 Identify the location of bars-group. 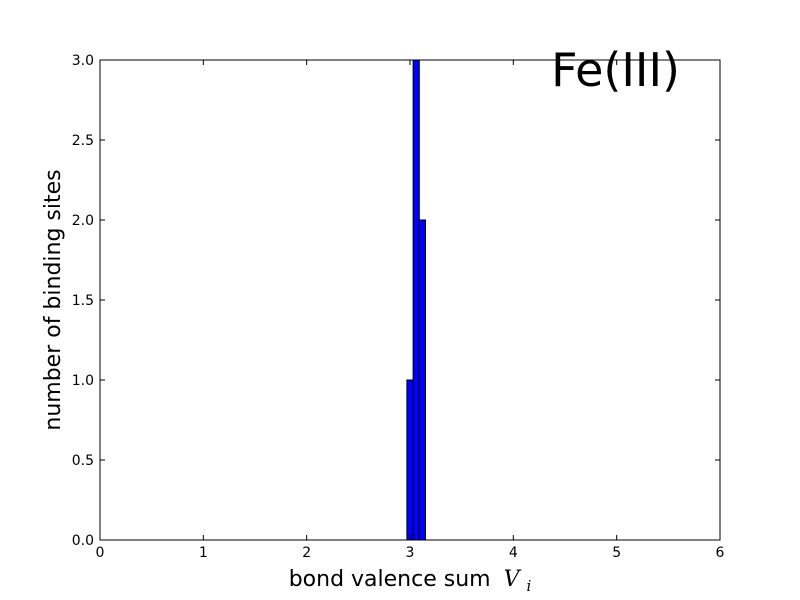
(416, 300).